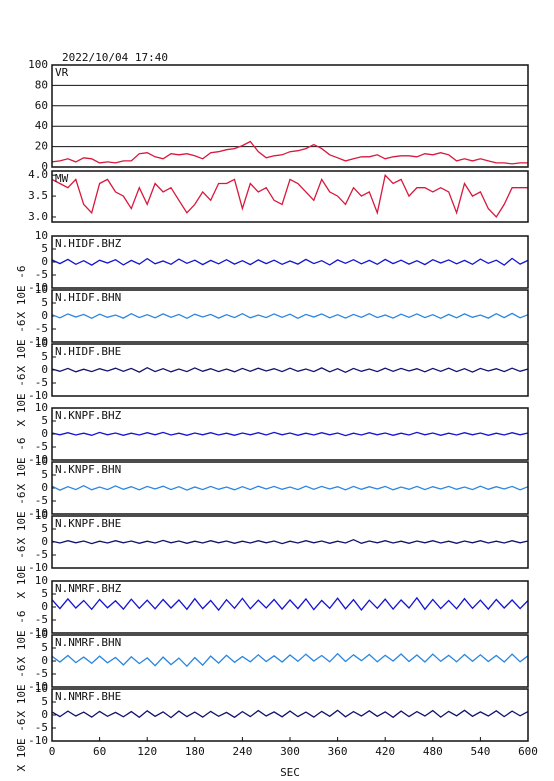 Image resolution: width=554 pixels, height=781 pixels. Describe the element at coordinates (88, 243) in the screenshot. I see `panel-label: N.HIDF.BHZ` at that location.